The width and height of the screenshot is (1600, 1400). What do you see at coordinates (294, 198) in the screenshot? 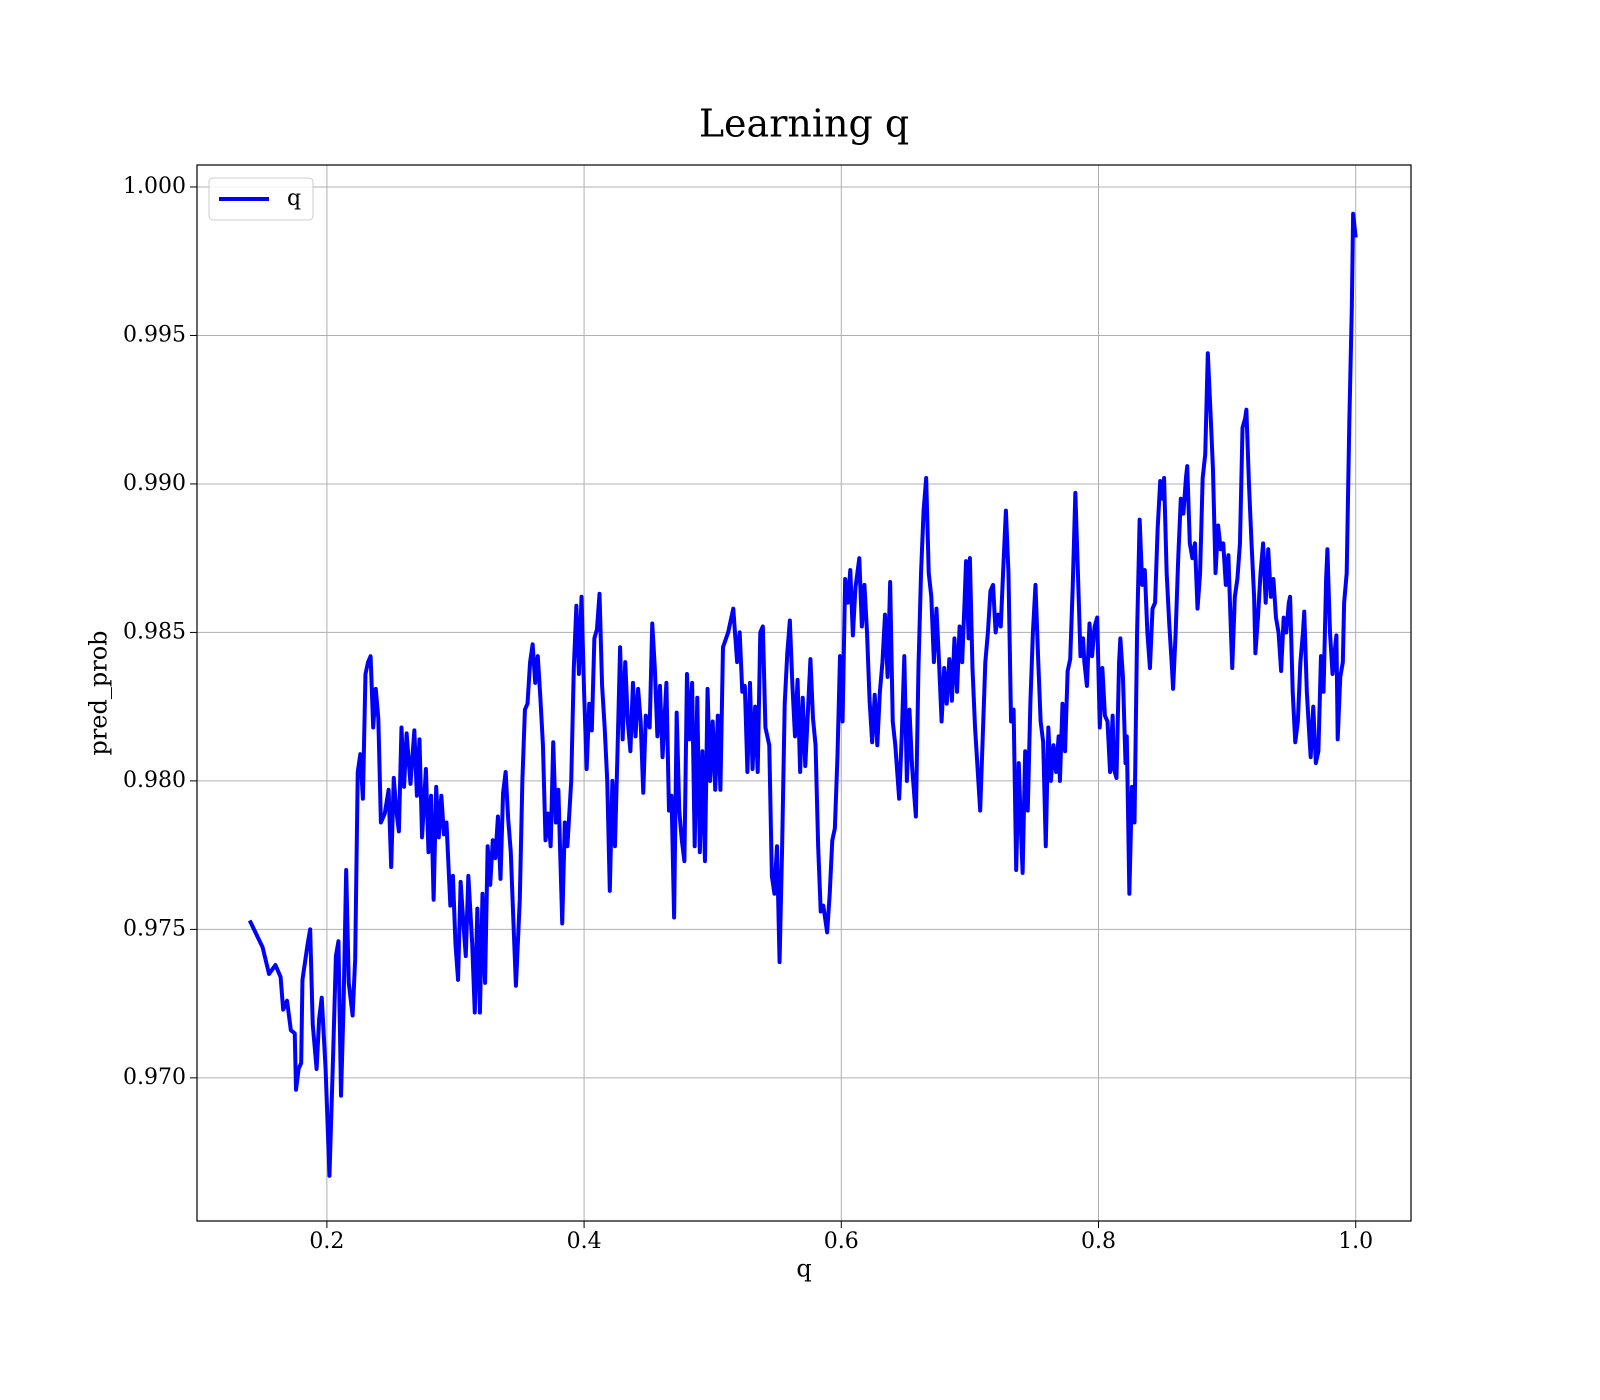
I see `legend-label: q` at bounding box center [294, 198].